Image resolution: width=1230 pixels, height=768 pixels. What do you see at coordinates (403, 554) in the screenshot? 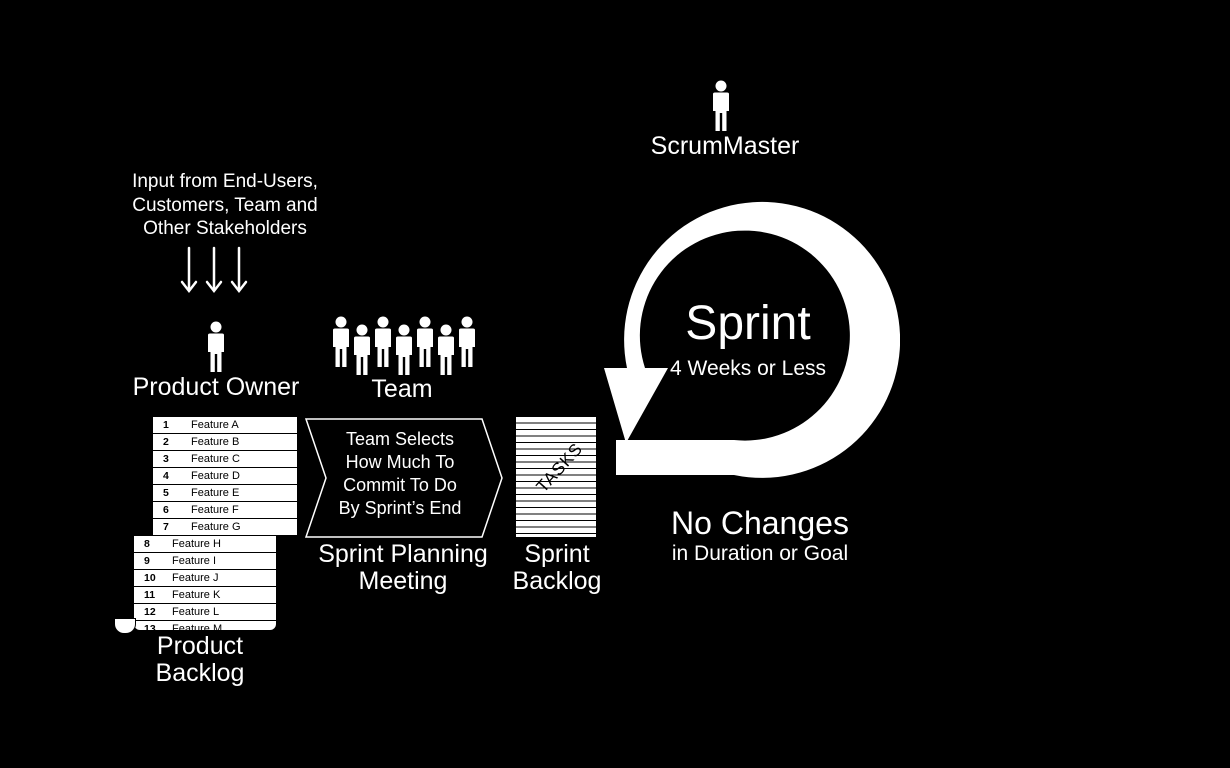
I see `sprint-planning-label-line: Sprint Planning` at bounding box center [403, 554].